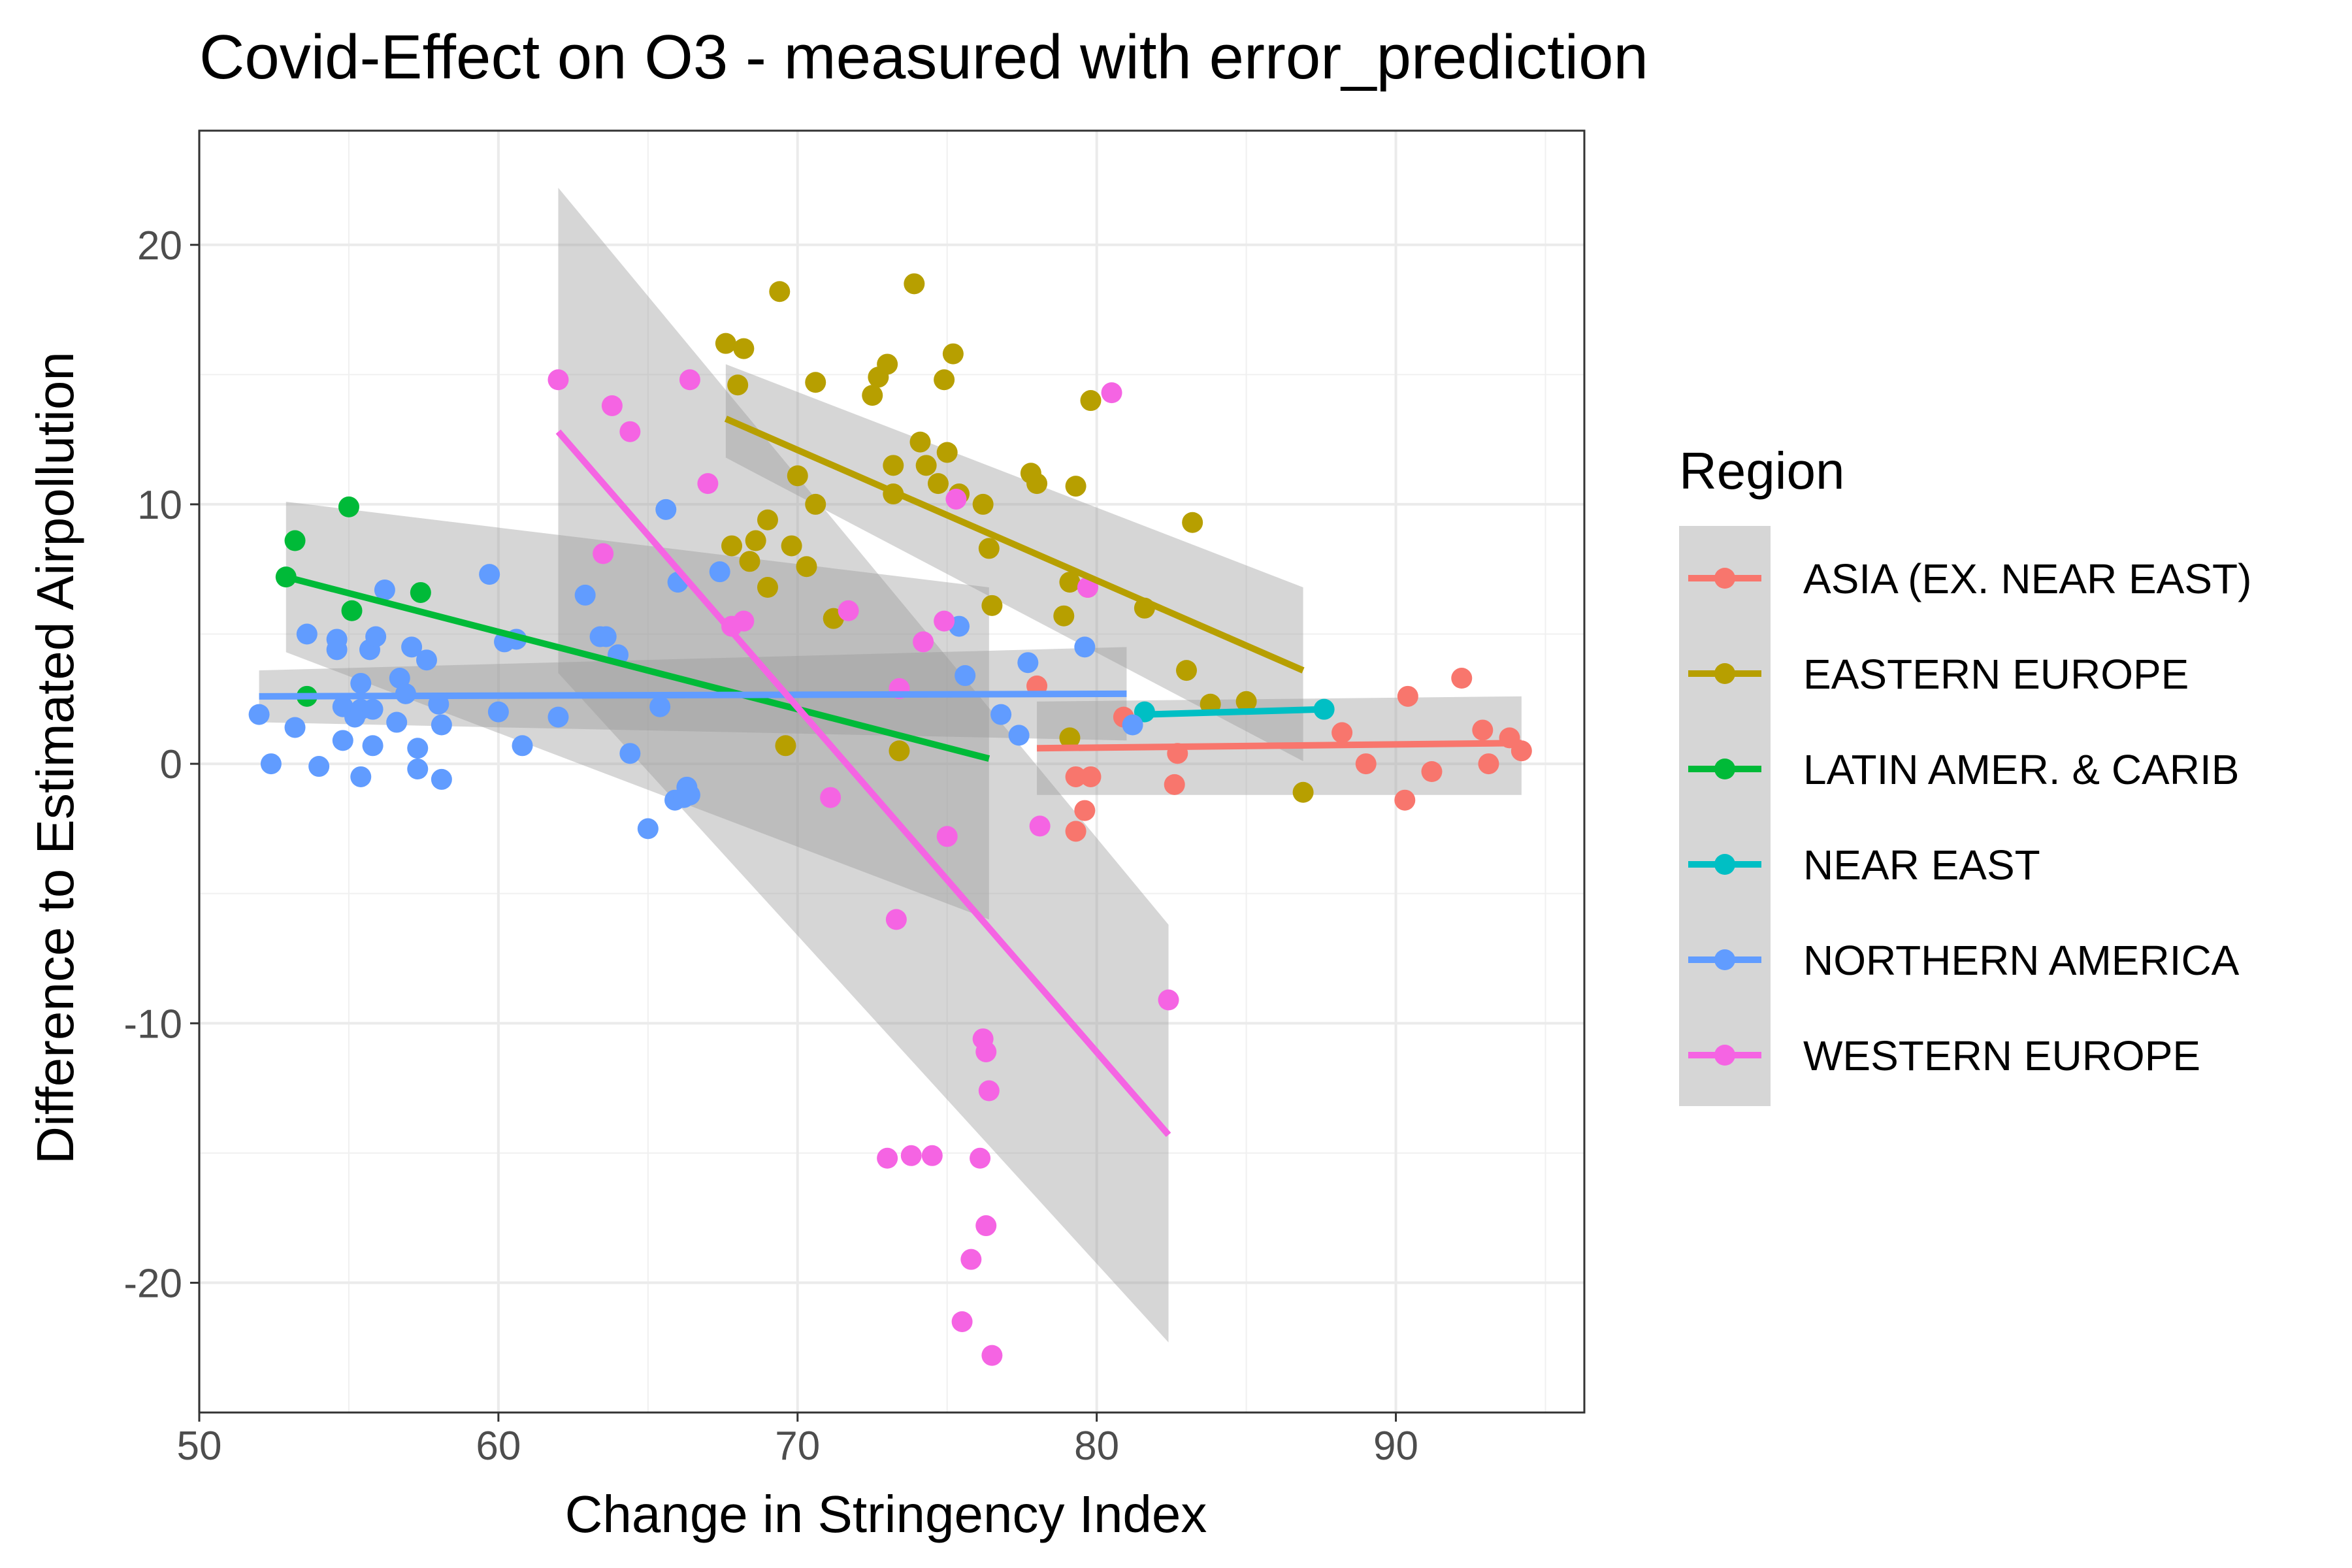  Describe the element at coordinates (498, 1446) in the screenshot. I see `x-tick-label: 60` at that location.